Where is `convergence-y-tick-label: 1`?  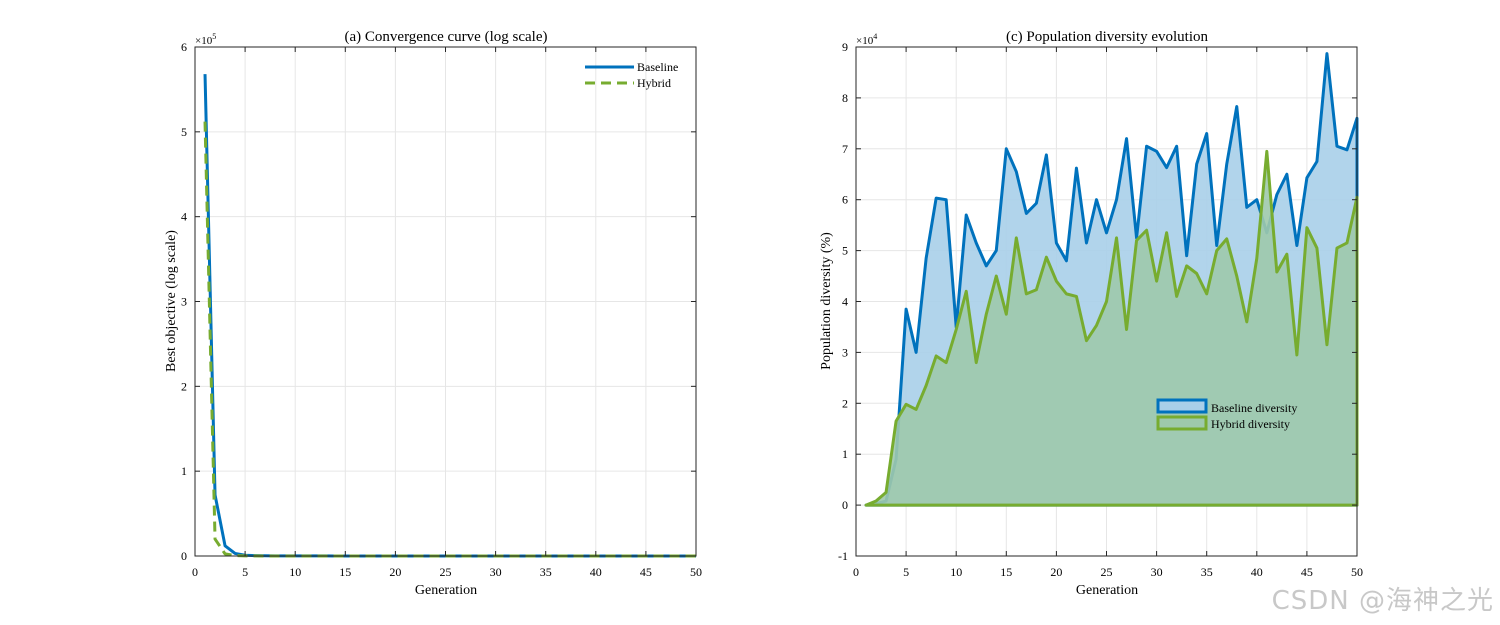
convergence-y-tick-label: 1 is located at coordinates (184, 471).